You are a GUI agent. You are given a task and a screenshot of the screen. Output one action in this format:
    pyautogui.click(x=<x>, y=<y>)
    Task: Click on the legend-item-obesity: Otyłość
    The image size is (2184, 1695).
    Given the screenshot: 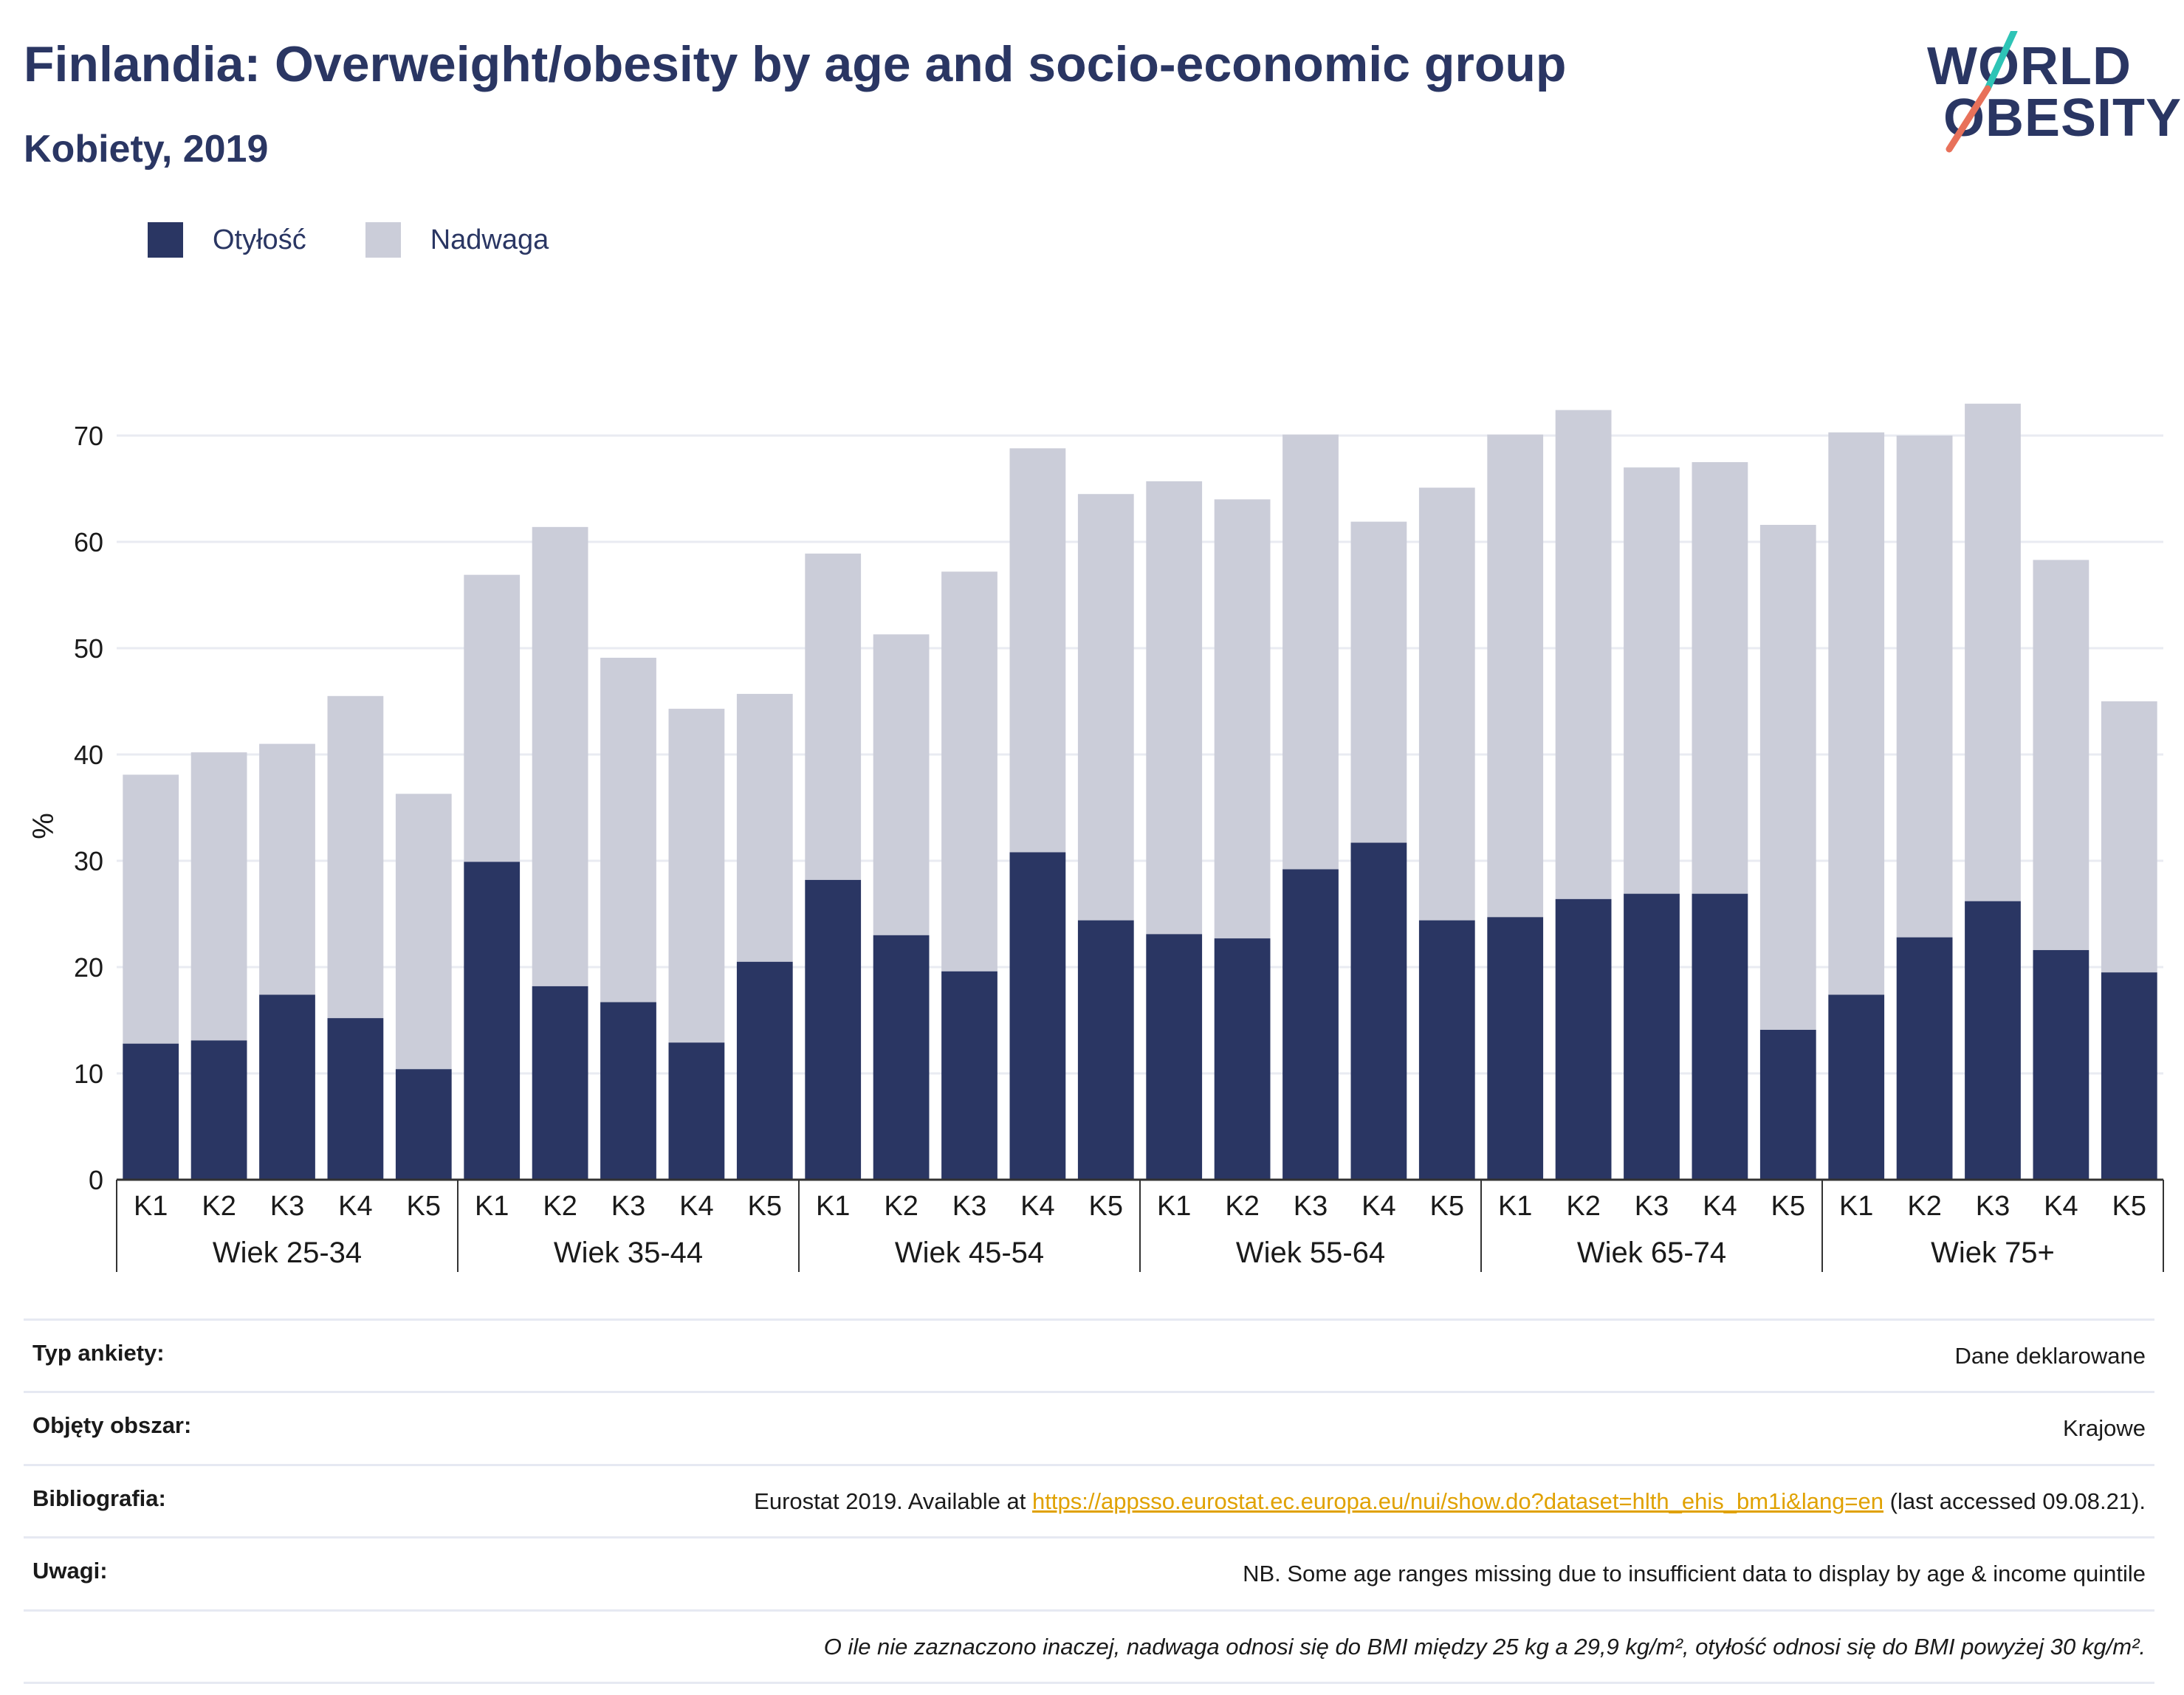 What is the action you would take?
    pyautogui.click(x=227, y=240)
    